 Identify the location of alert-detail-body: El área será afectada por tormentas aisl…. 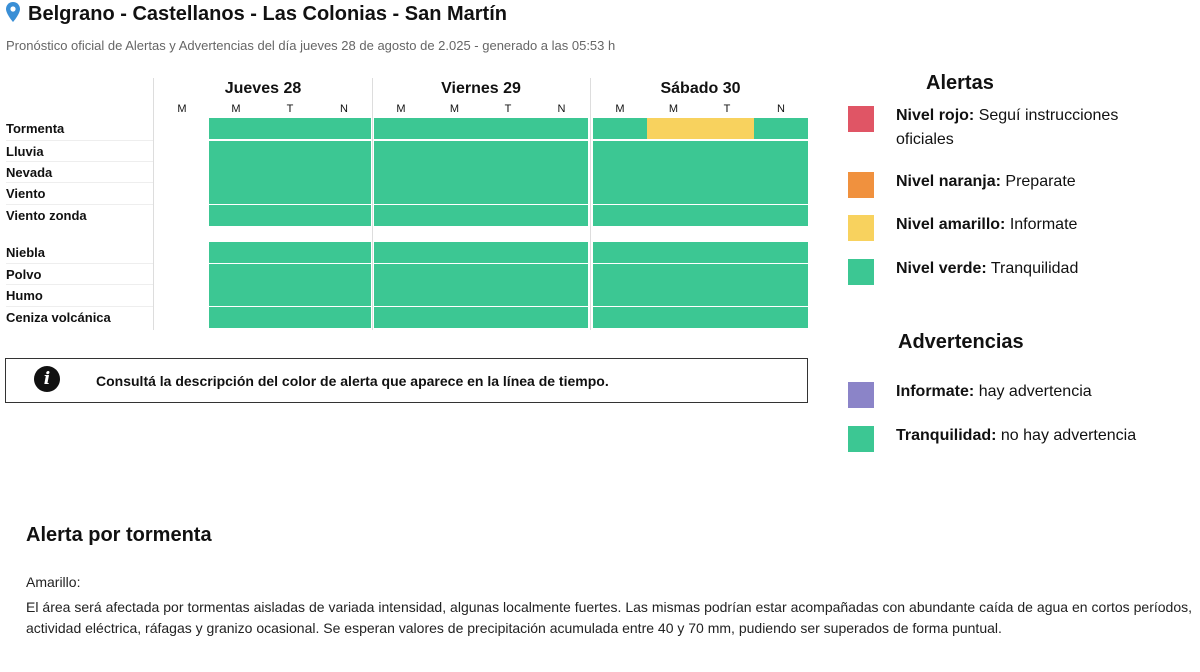
(609, 617).